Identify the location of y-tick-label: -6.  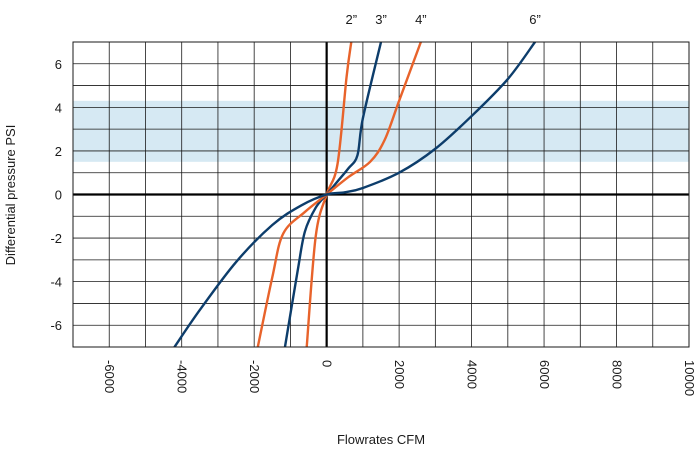
(56, 325).